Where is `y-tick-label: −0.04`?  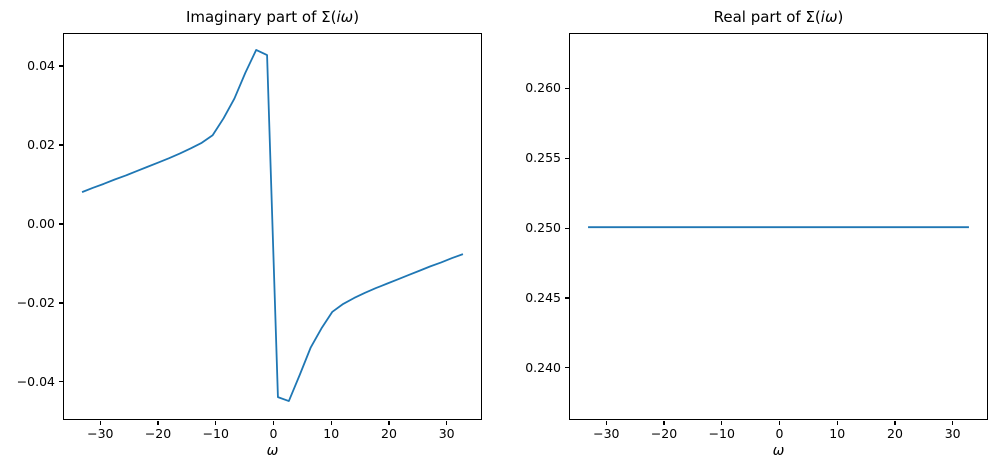 y-tick-label: −0.04 is located at coordinates (35, 381).